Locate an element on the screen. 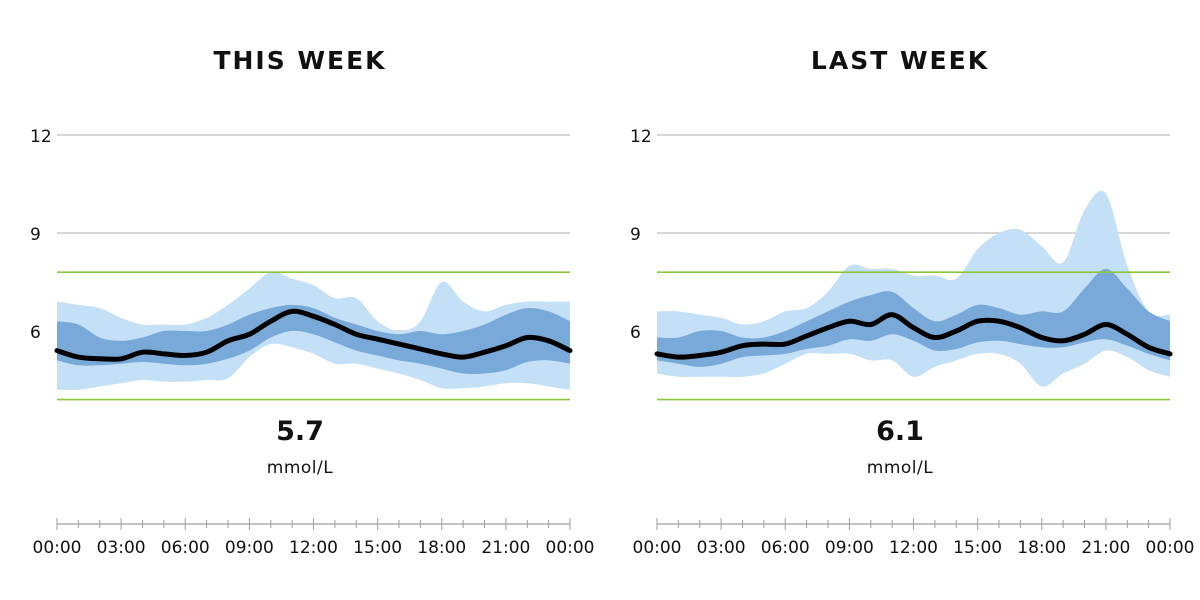 The width and height of the screenshot is (1200, 600). average-glucose-value: 6.1 is located at coordinates (900, 431).